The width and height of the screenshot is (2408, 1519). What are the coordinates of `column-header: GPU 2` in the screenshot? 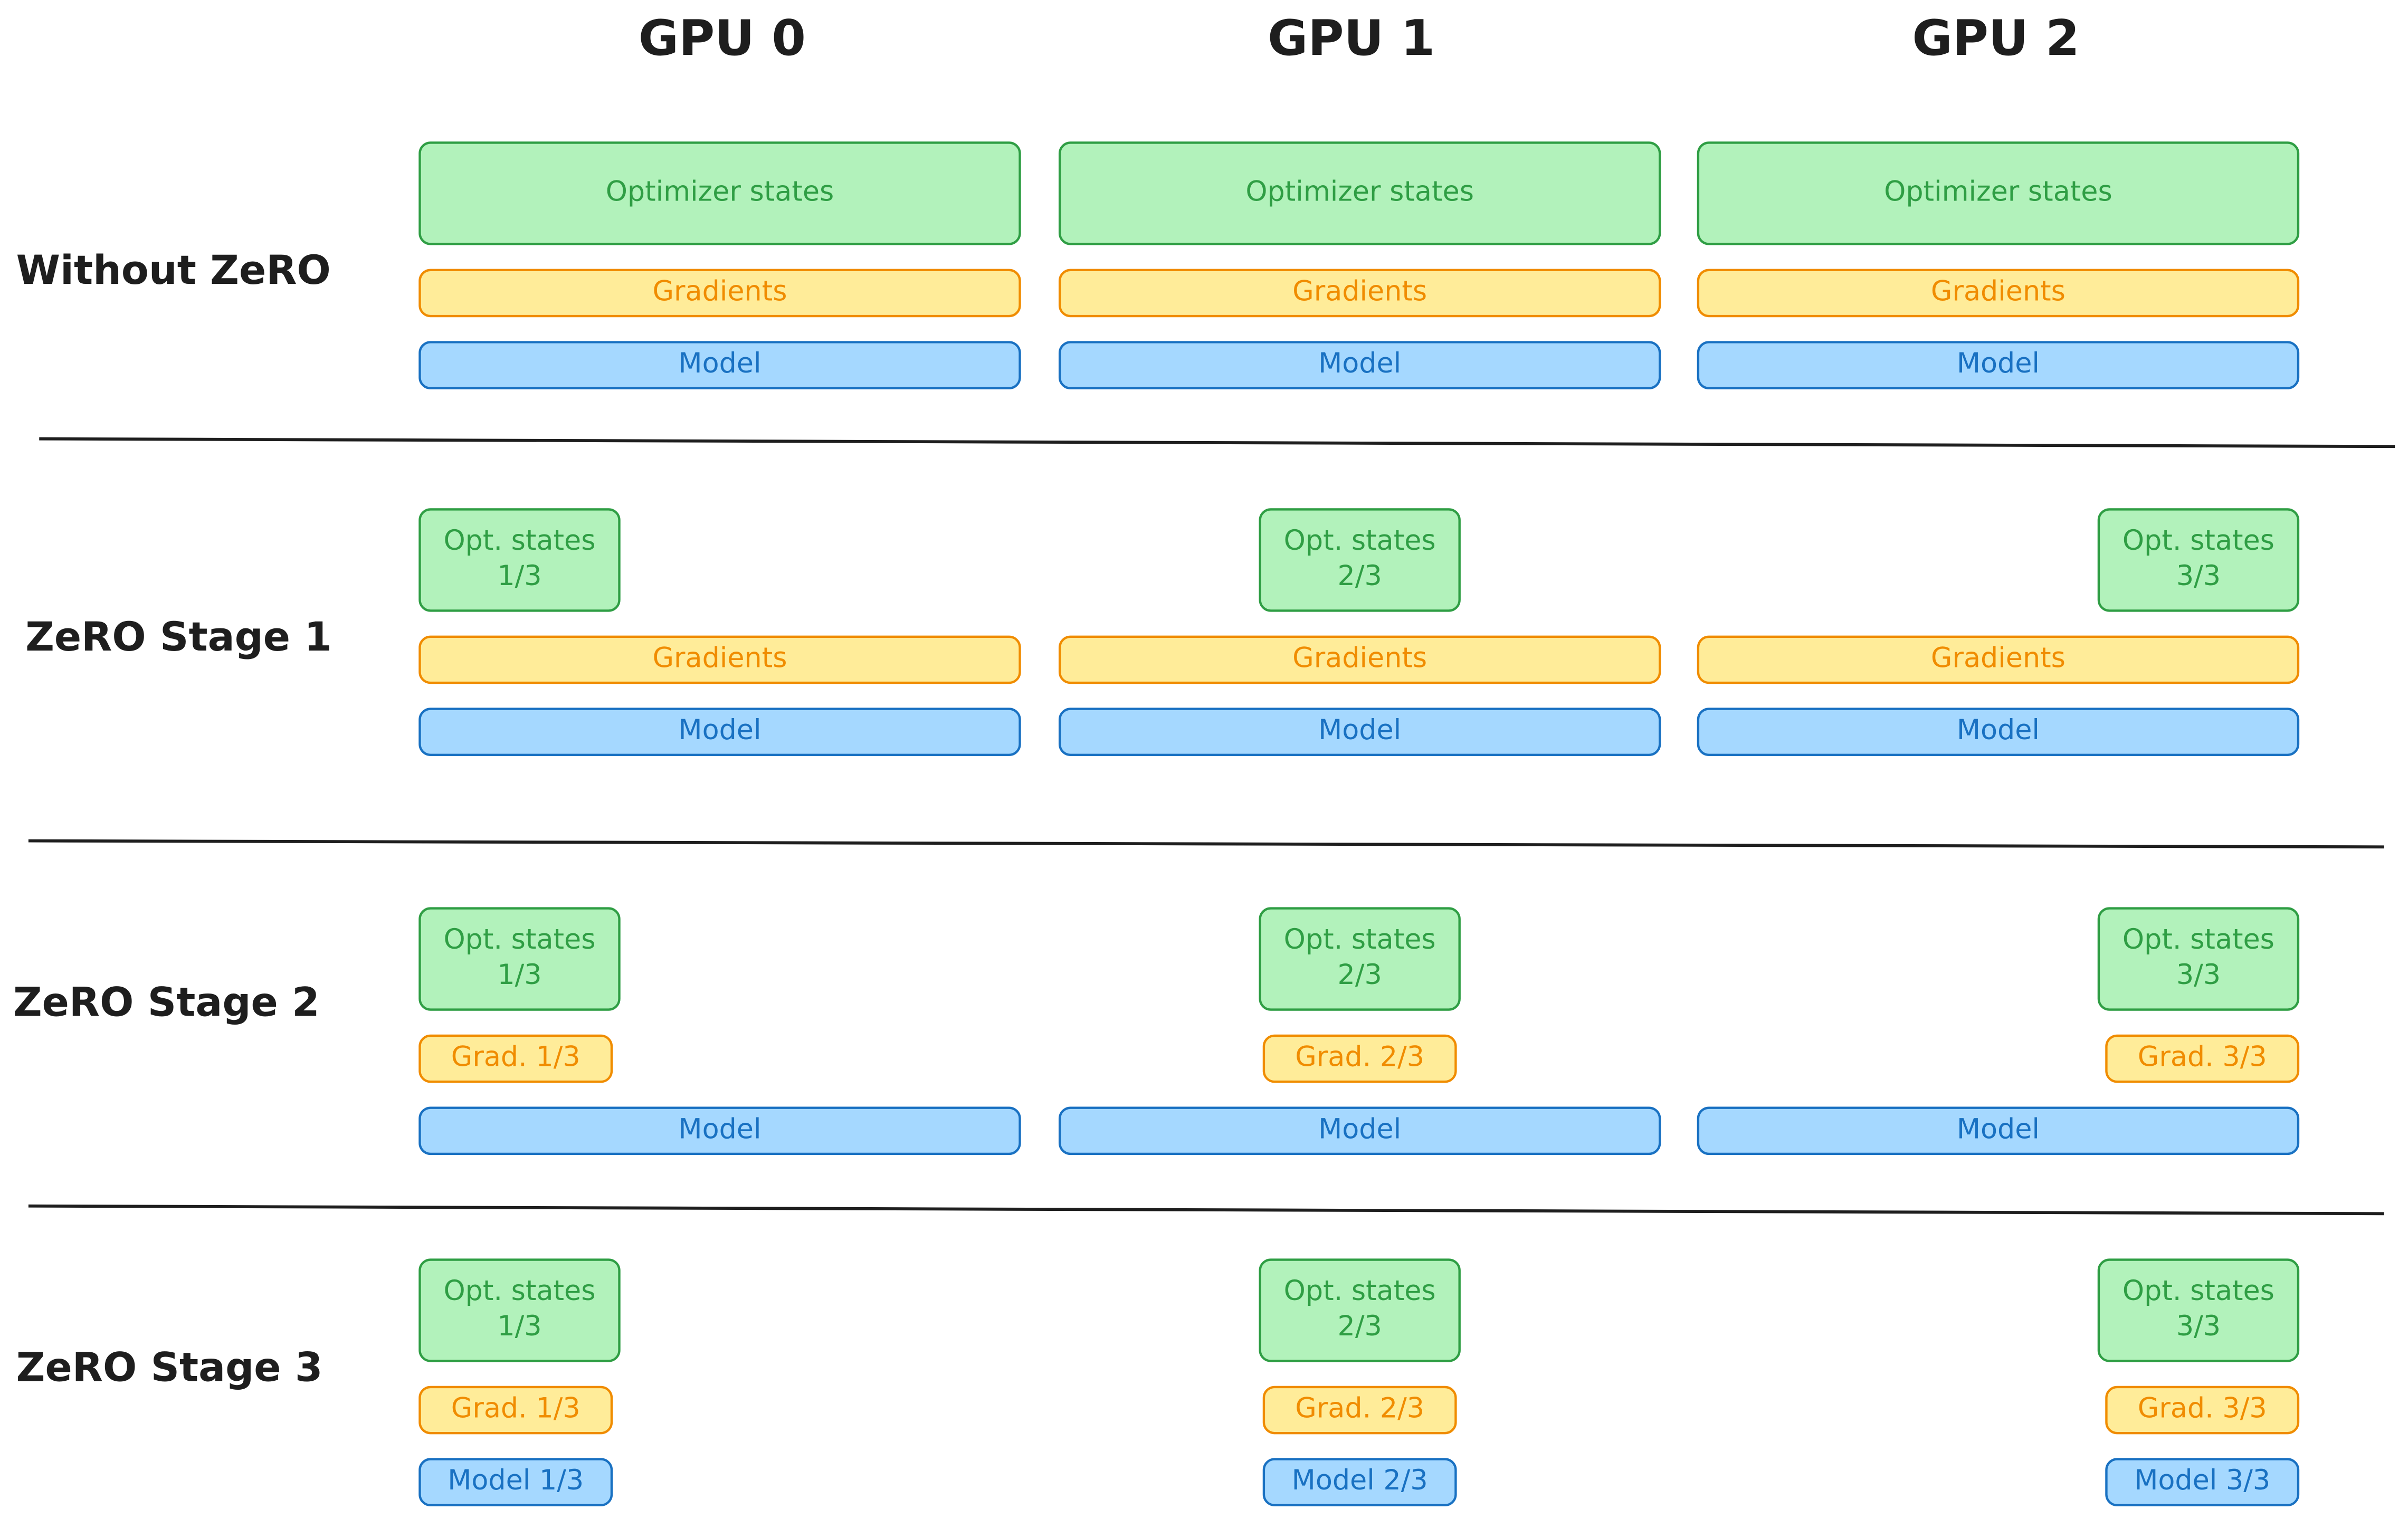 It's located at (1995, 37).